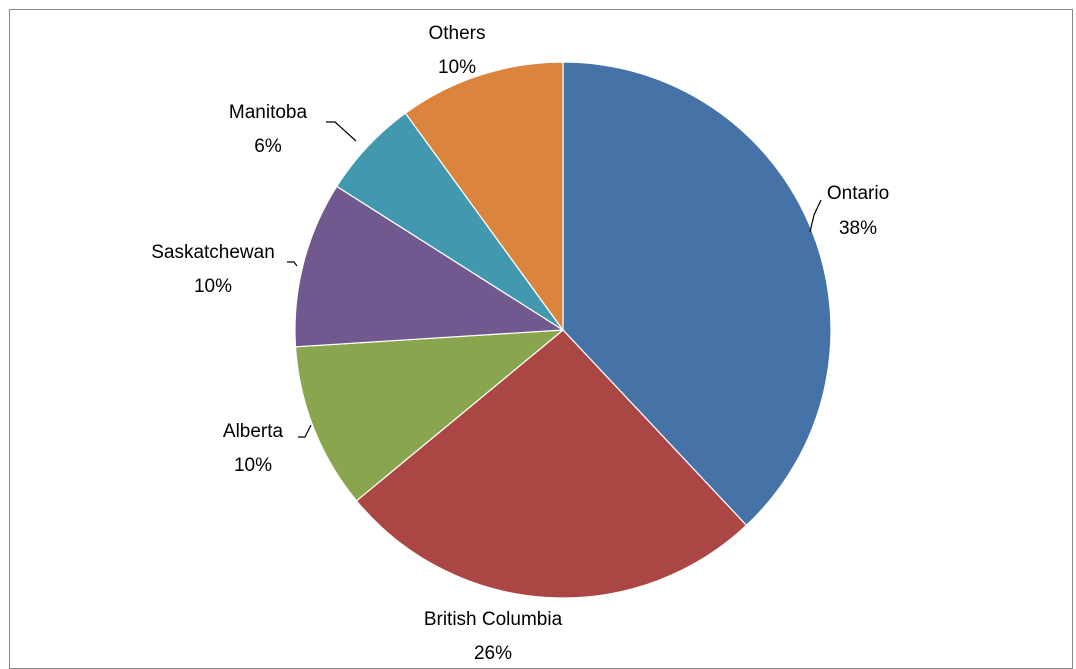  Describe the element at coordinates (457, 67) in the screenshot. I see `slice-percent-others: 10%` at that location.